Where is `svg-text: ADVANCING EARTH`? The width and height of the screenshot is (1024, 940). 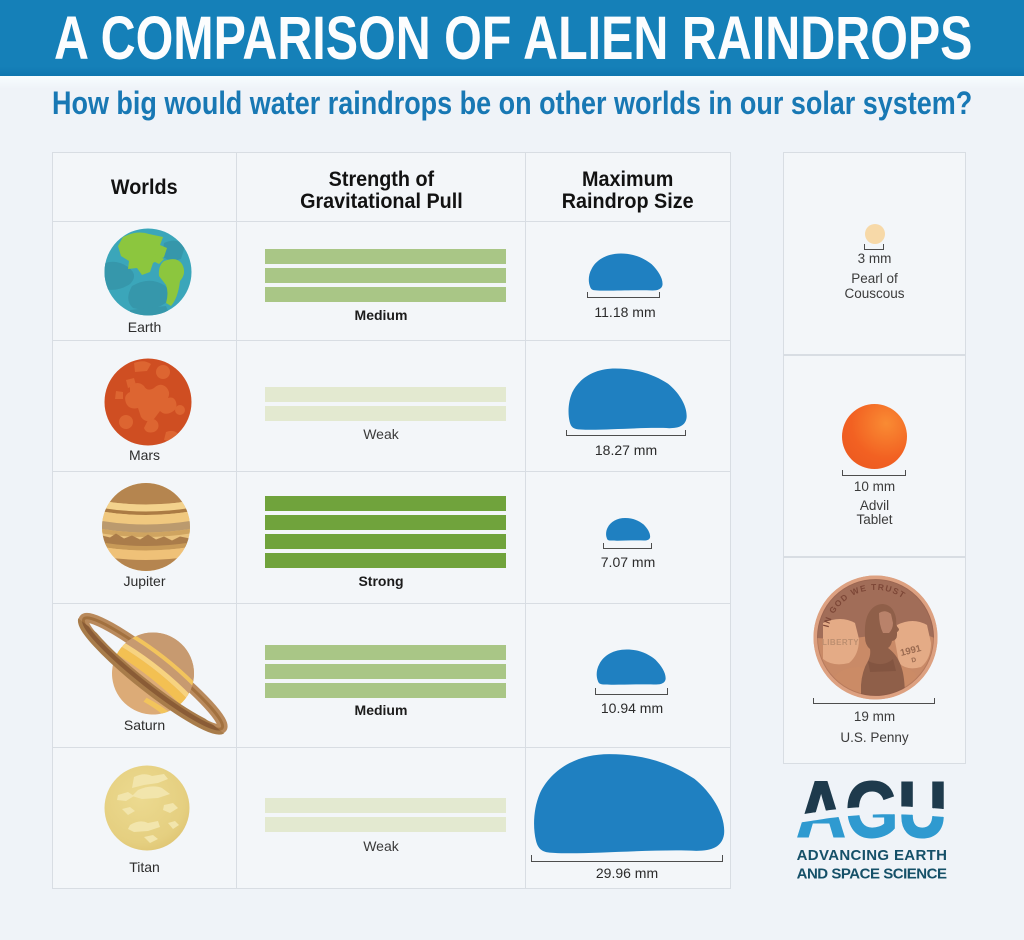 svg-text: ADVANCING EARTH is located at coordinates (872, 855).